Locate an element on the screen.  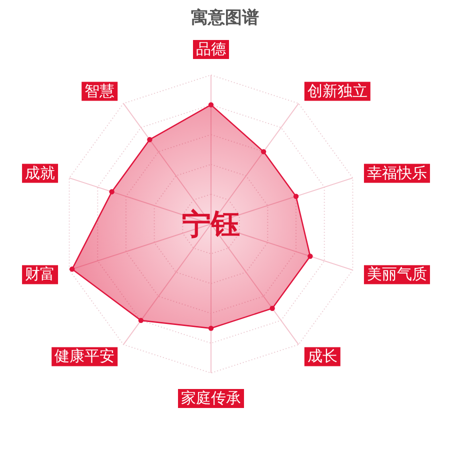
spoke-label: 财富 is located at coordinates (40, 275).